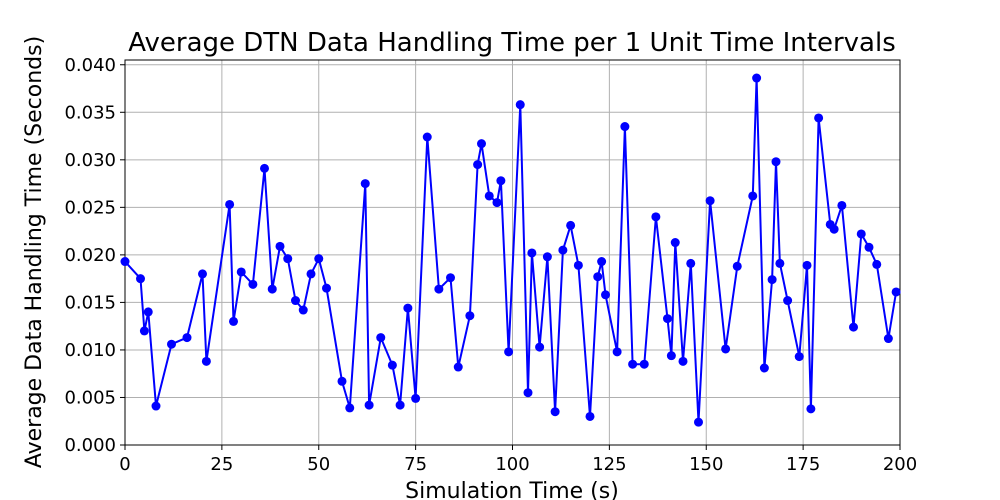 This screenshot has height=500, width=1000. I want to click on x-tick-label: 25, so click(221, 464).